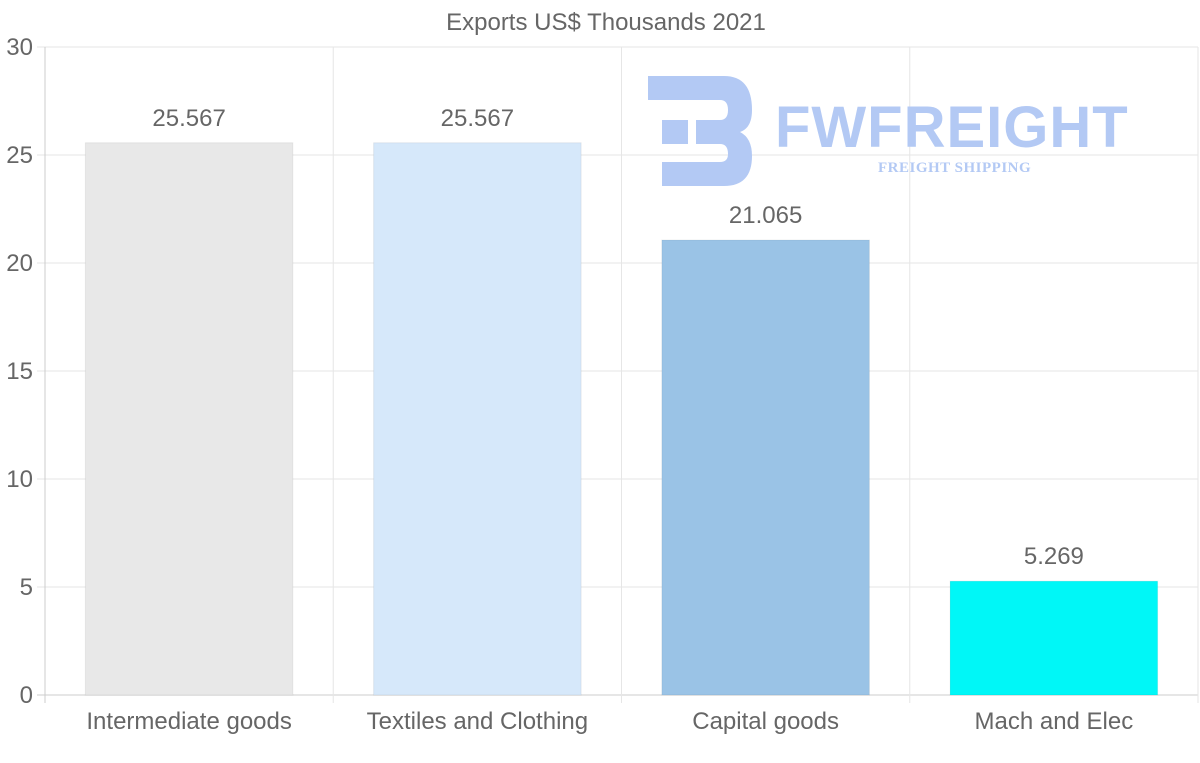  What do you see at coordinates (765, 721) in the screenshot?
I see `x-tick-label: Capital goods` at bounding box center [765, 721].